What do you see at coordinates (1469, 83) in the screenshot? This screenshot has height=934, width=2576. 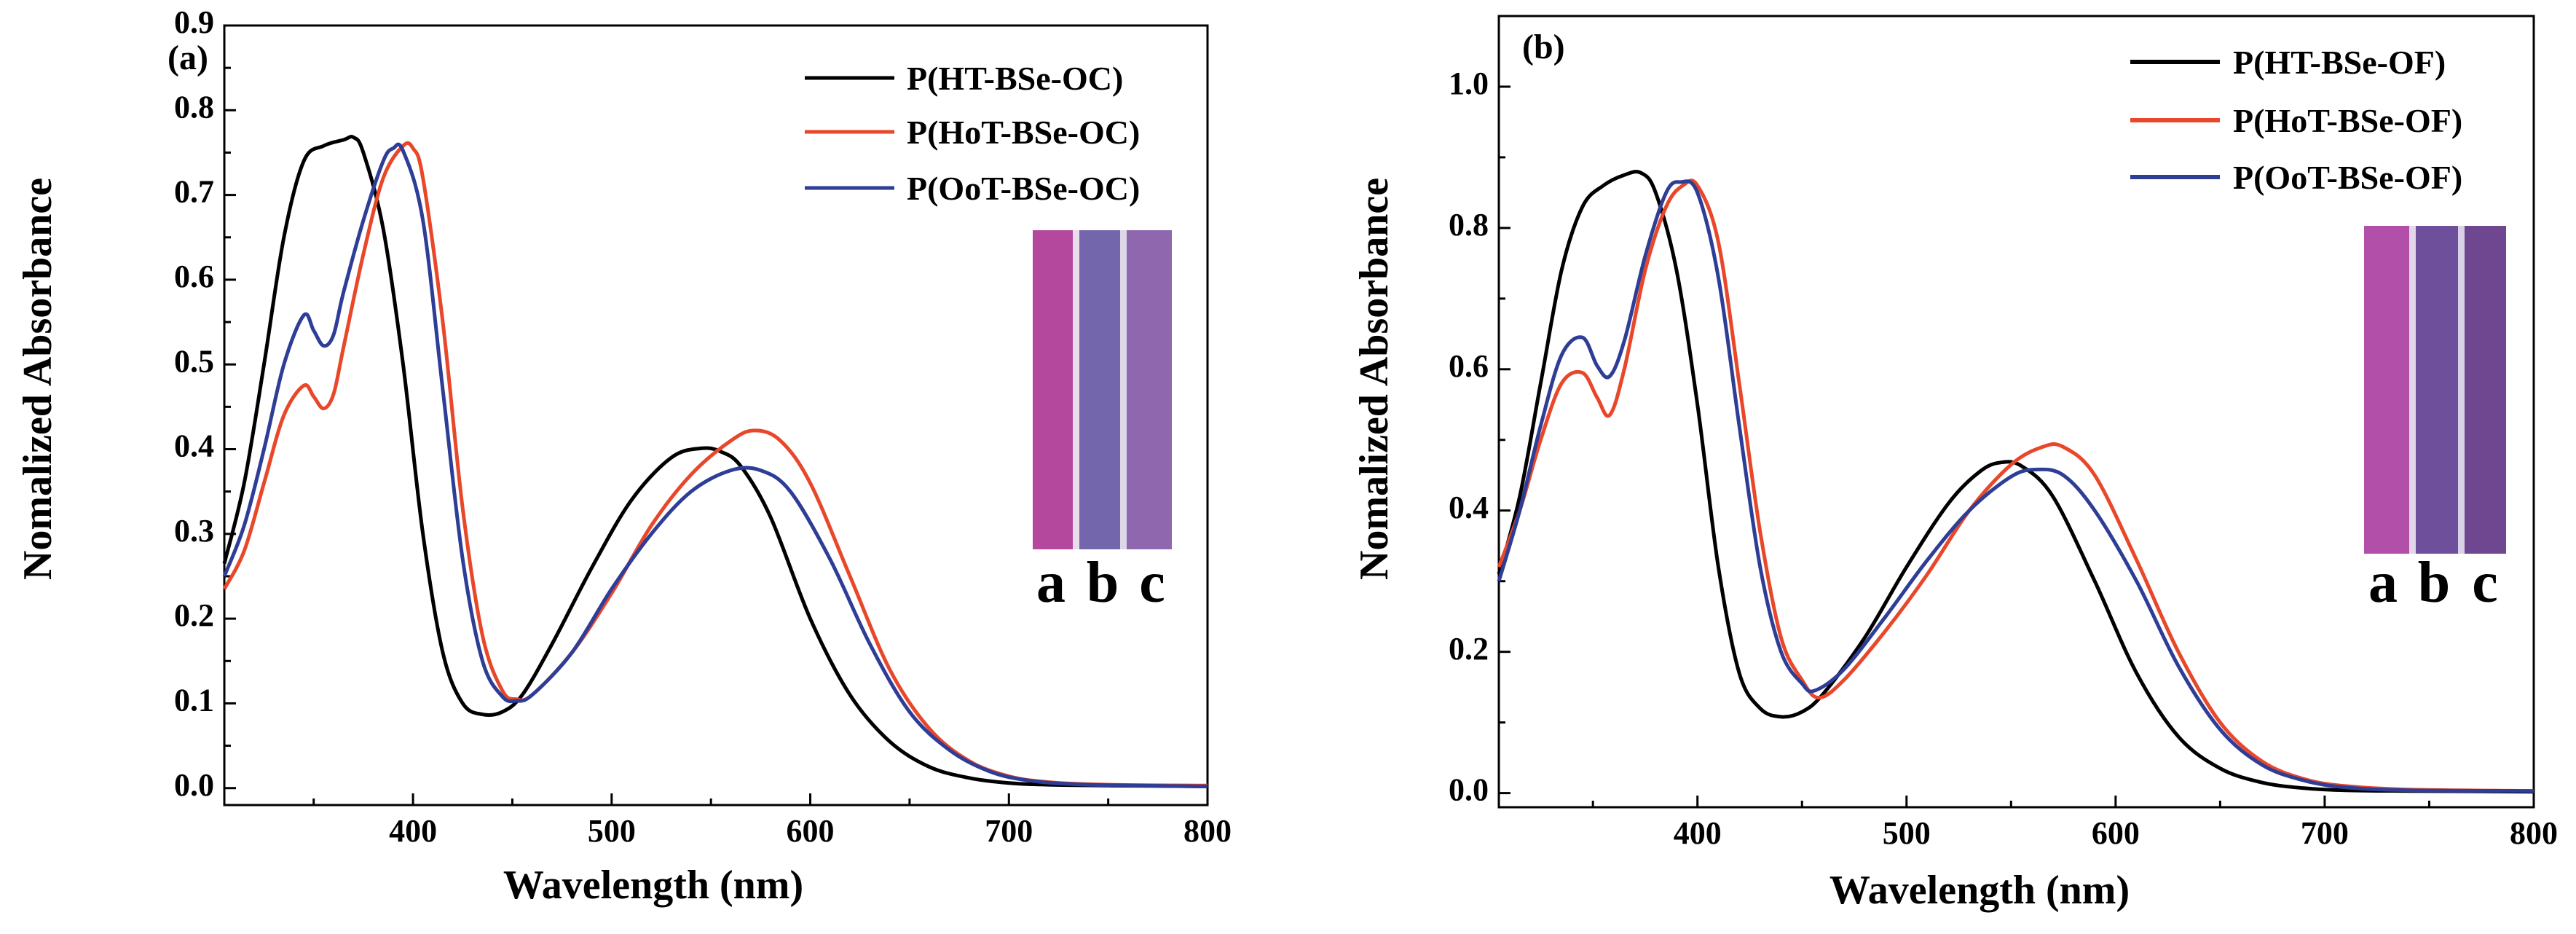 I see `y-tick-label-b-5: 1.0` at bounding box center [1469, 83].